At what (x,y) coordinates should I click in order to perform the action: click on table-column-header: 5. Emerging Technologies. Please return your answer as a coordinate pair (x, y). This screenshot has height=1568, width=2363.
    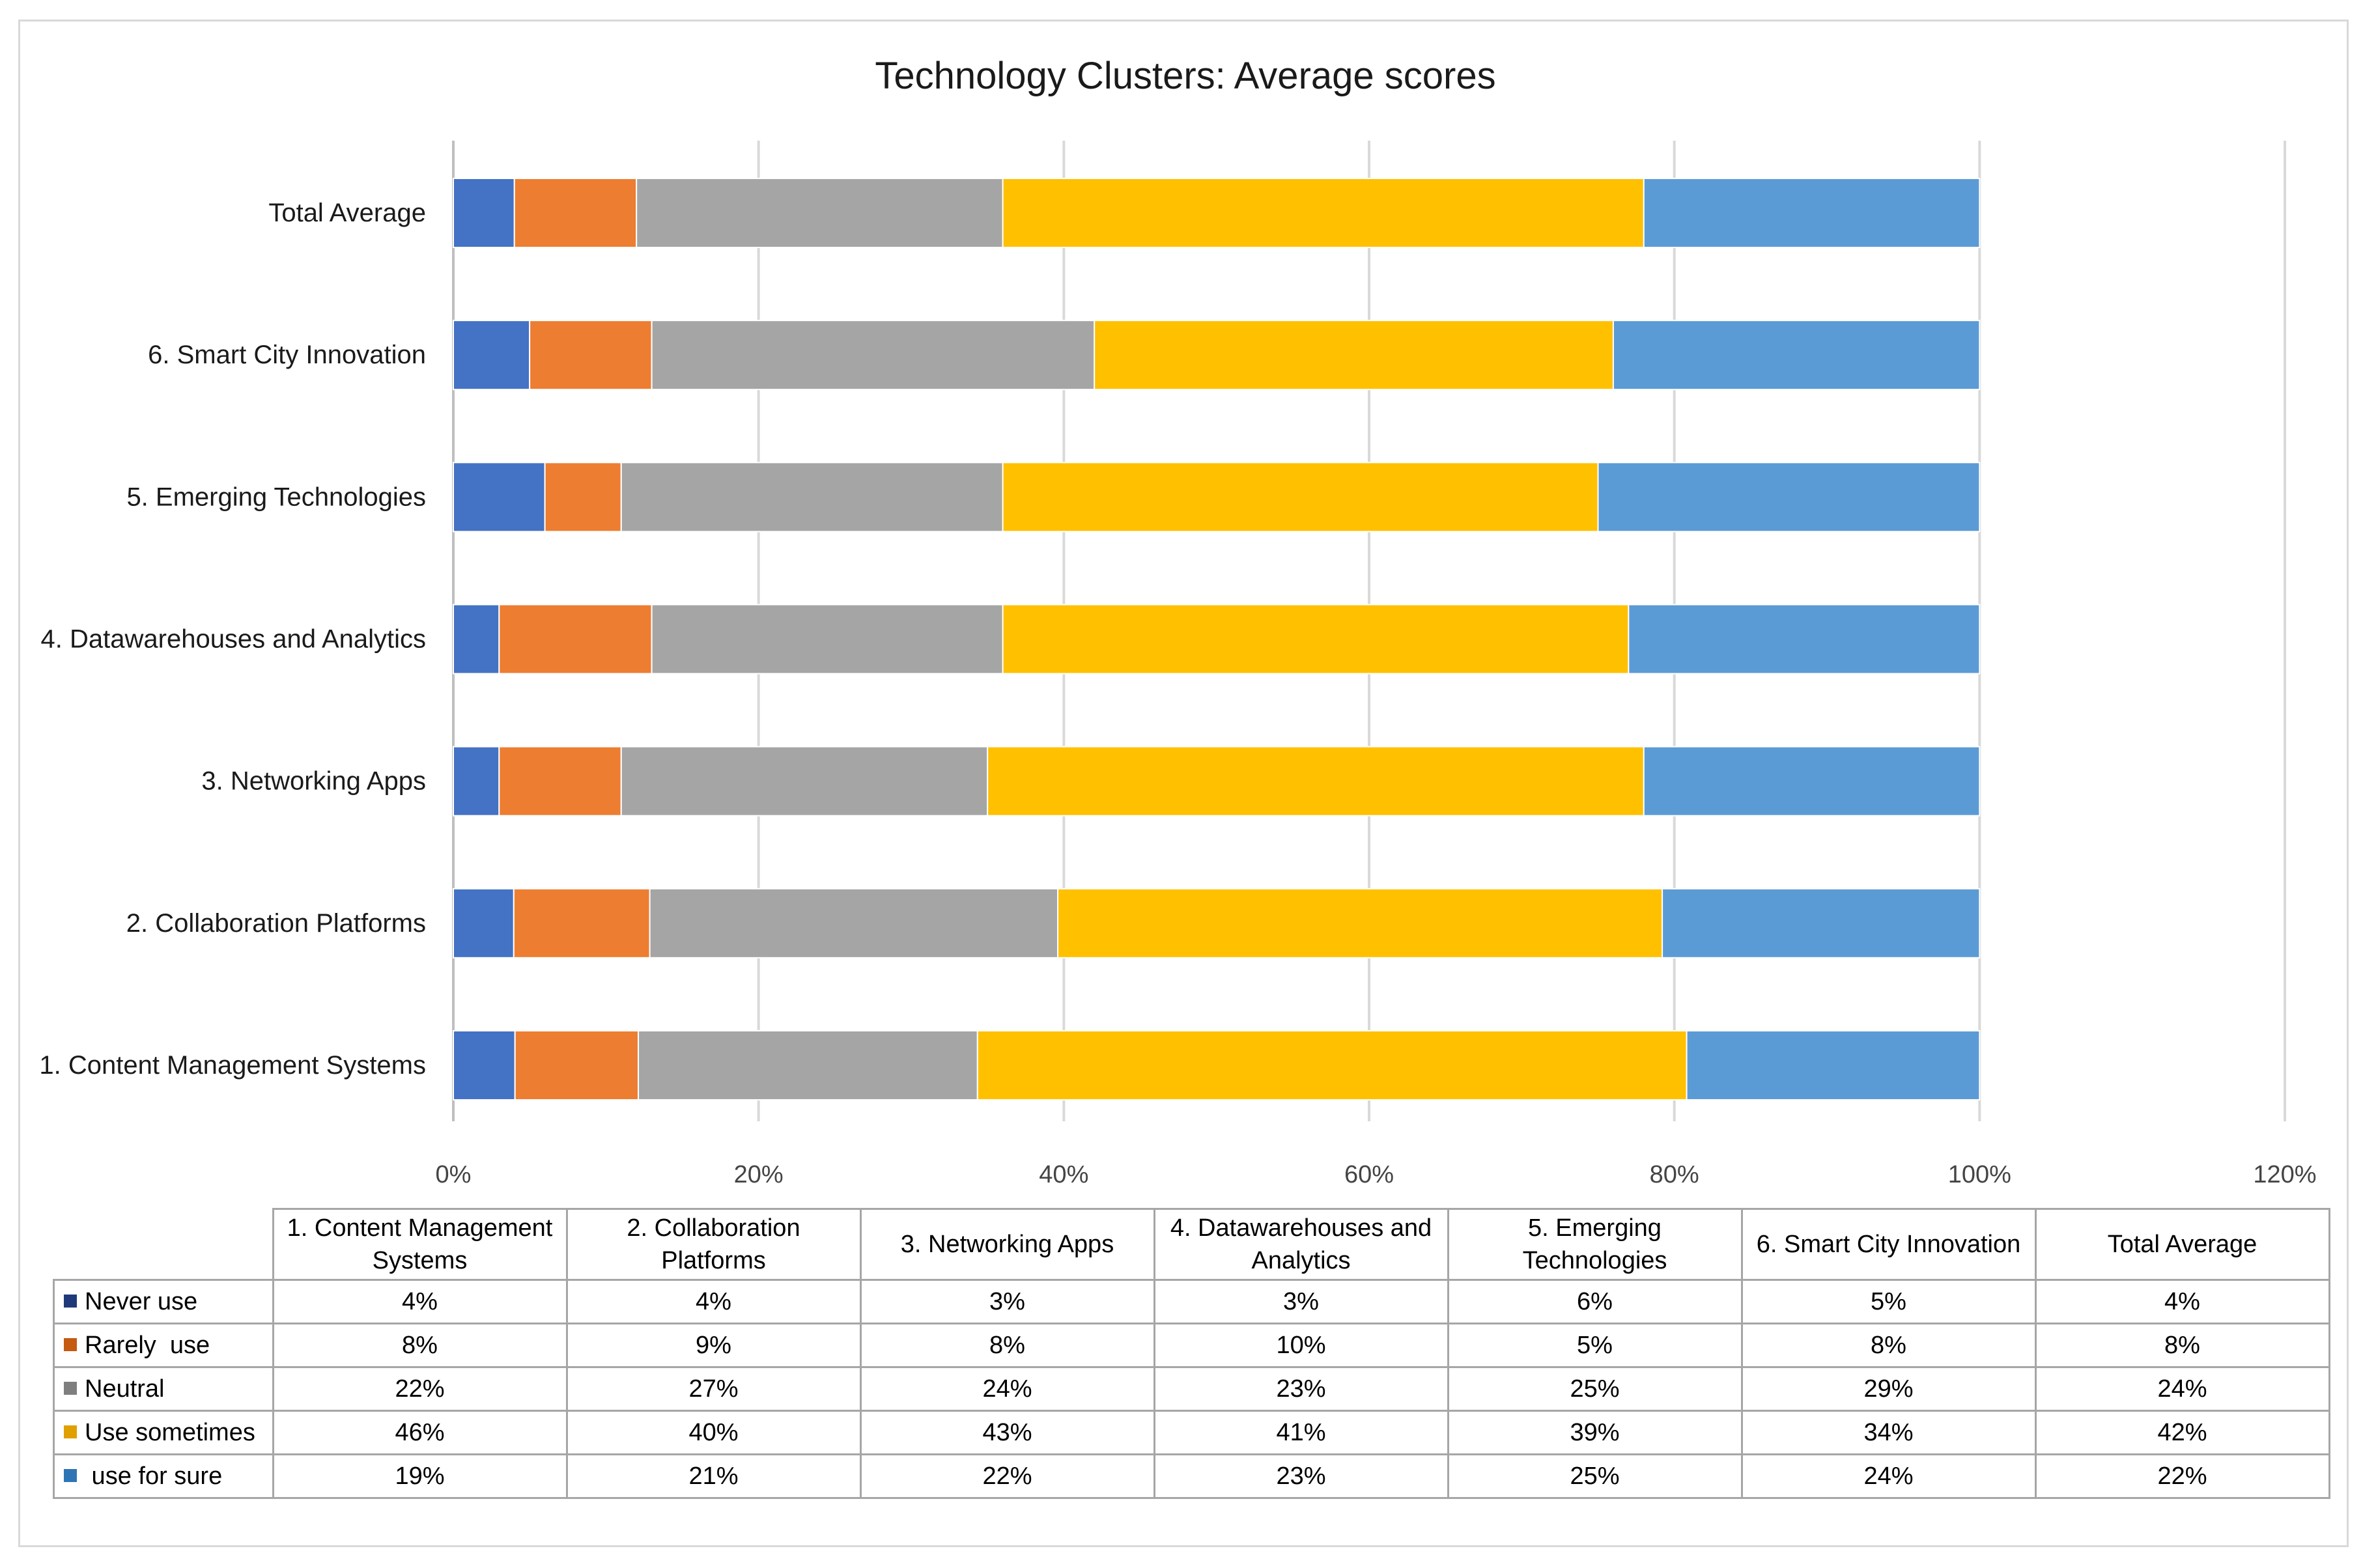
    Looking at the image, I should click on (1595, 1245).